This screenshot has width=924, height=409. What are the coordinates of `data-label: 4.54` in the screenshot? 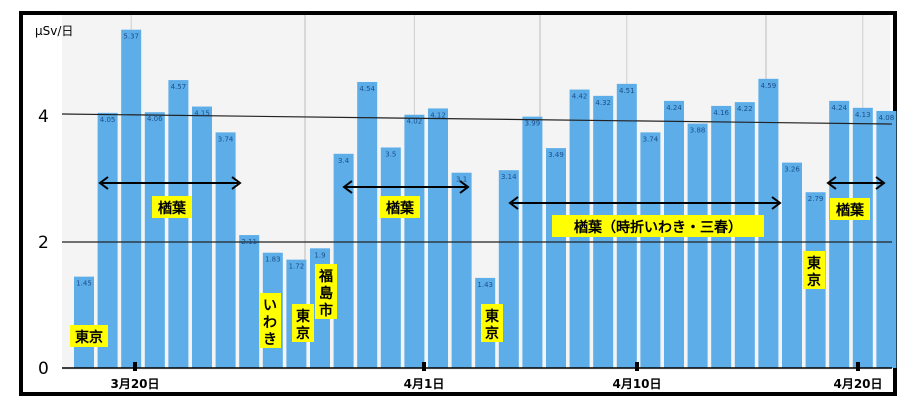 It's located at (367, 89).